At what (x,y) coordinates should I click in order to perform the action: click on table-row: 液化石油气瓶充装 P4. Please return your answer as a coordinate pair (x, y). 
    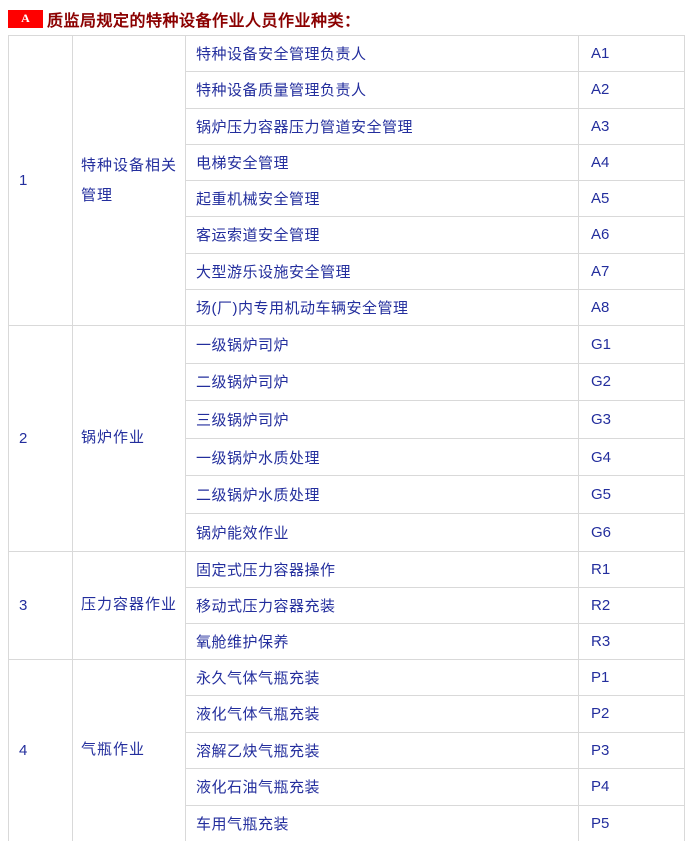
    Looking at the image, I should click on (347, 787).